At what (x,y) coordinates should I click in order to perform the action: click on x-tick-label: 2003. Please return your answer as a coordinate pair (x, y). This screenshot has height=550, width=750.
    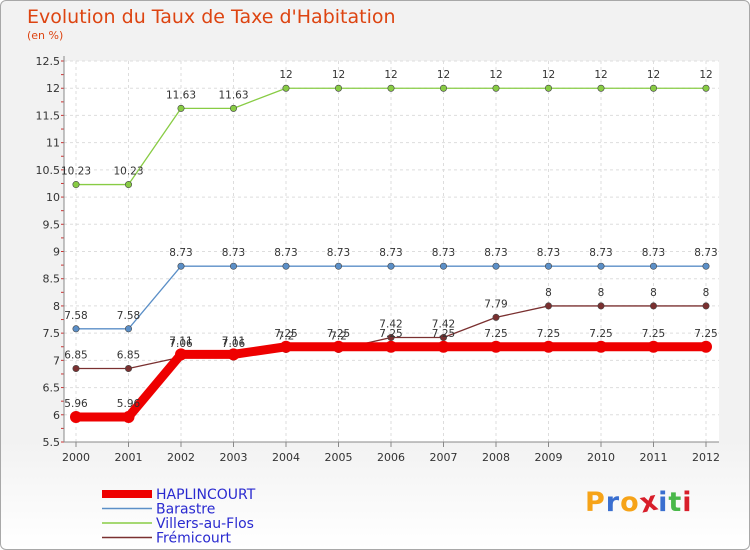
    Looking at the image, I should click on (234, 457).